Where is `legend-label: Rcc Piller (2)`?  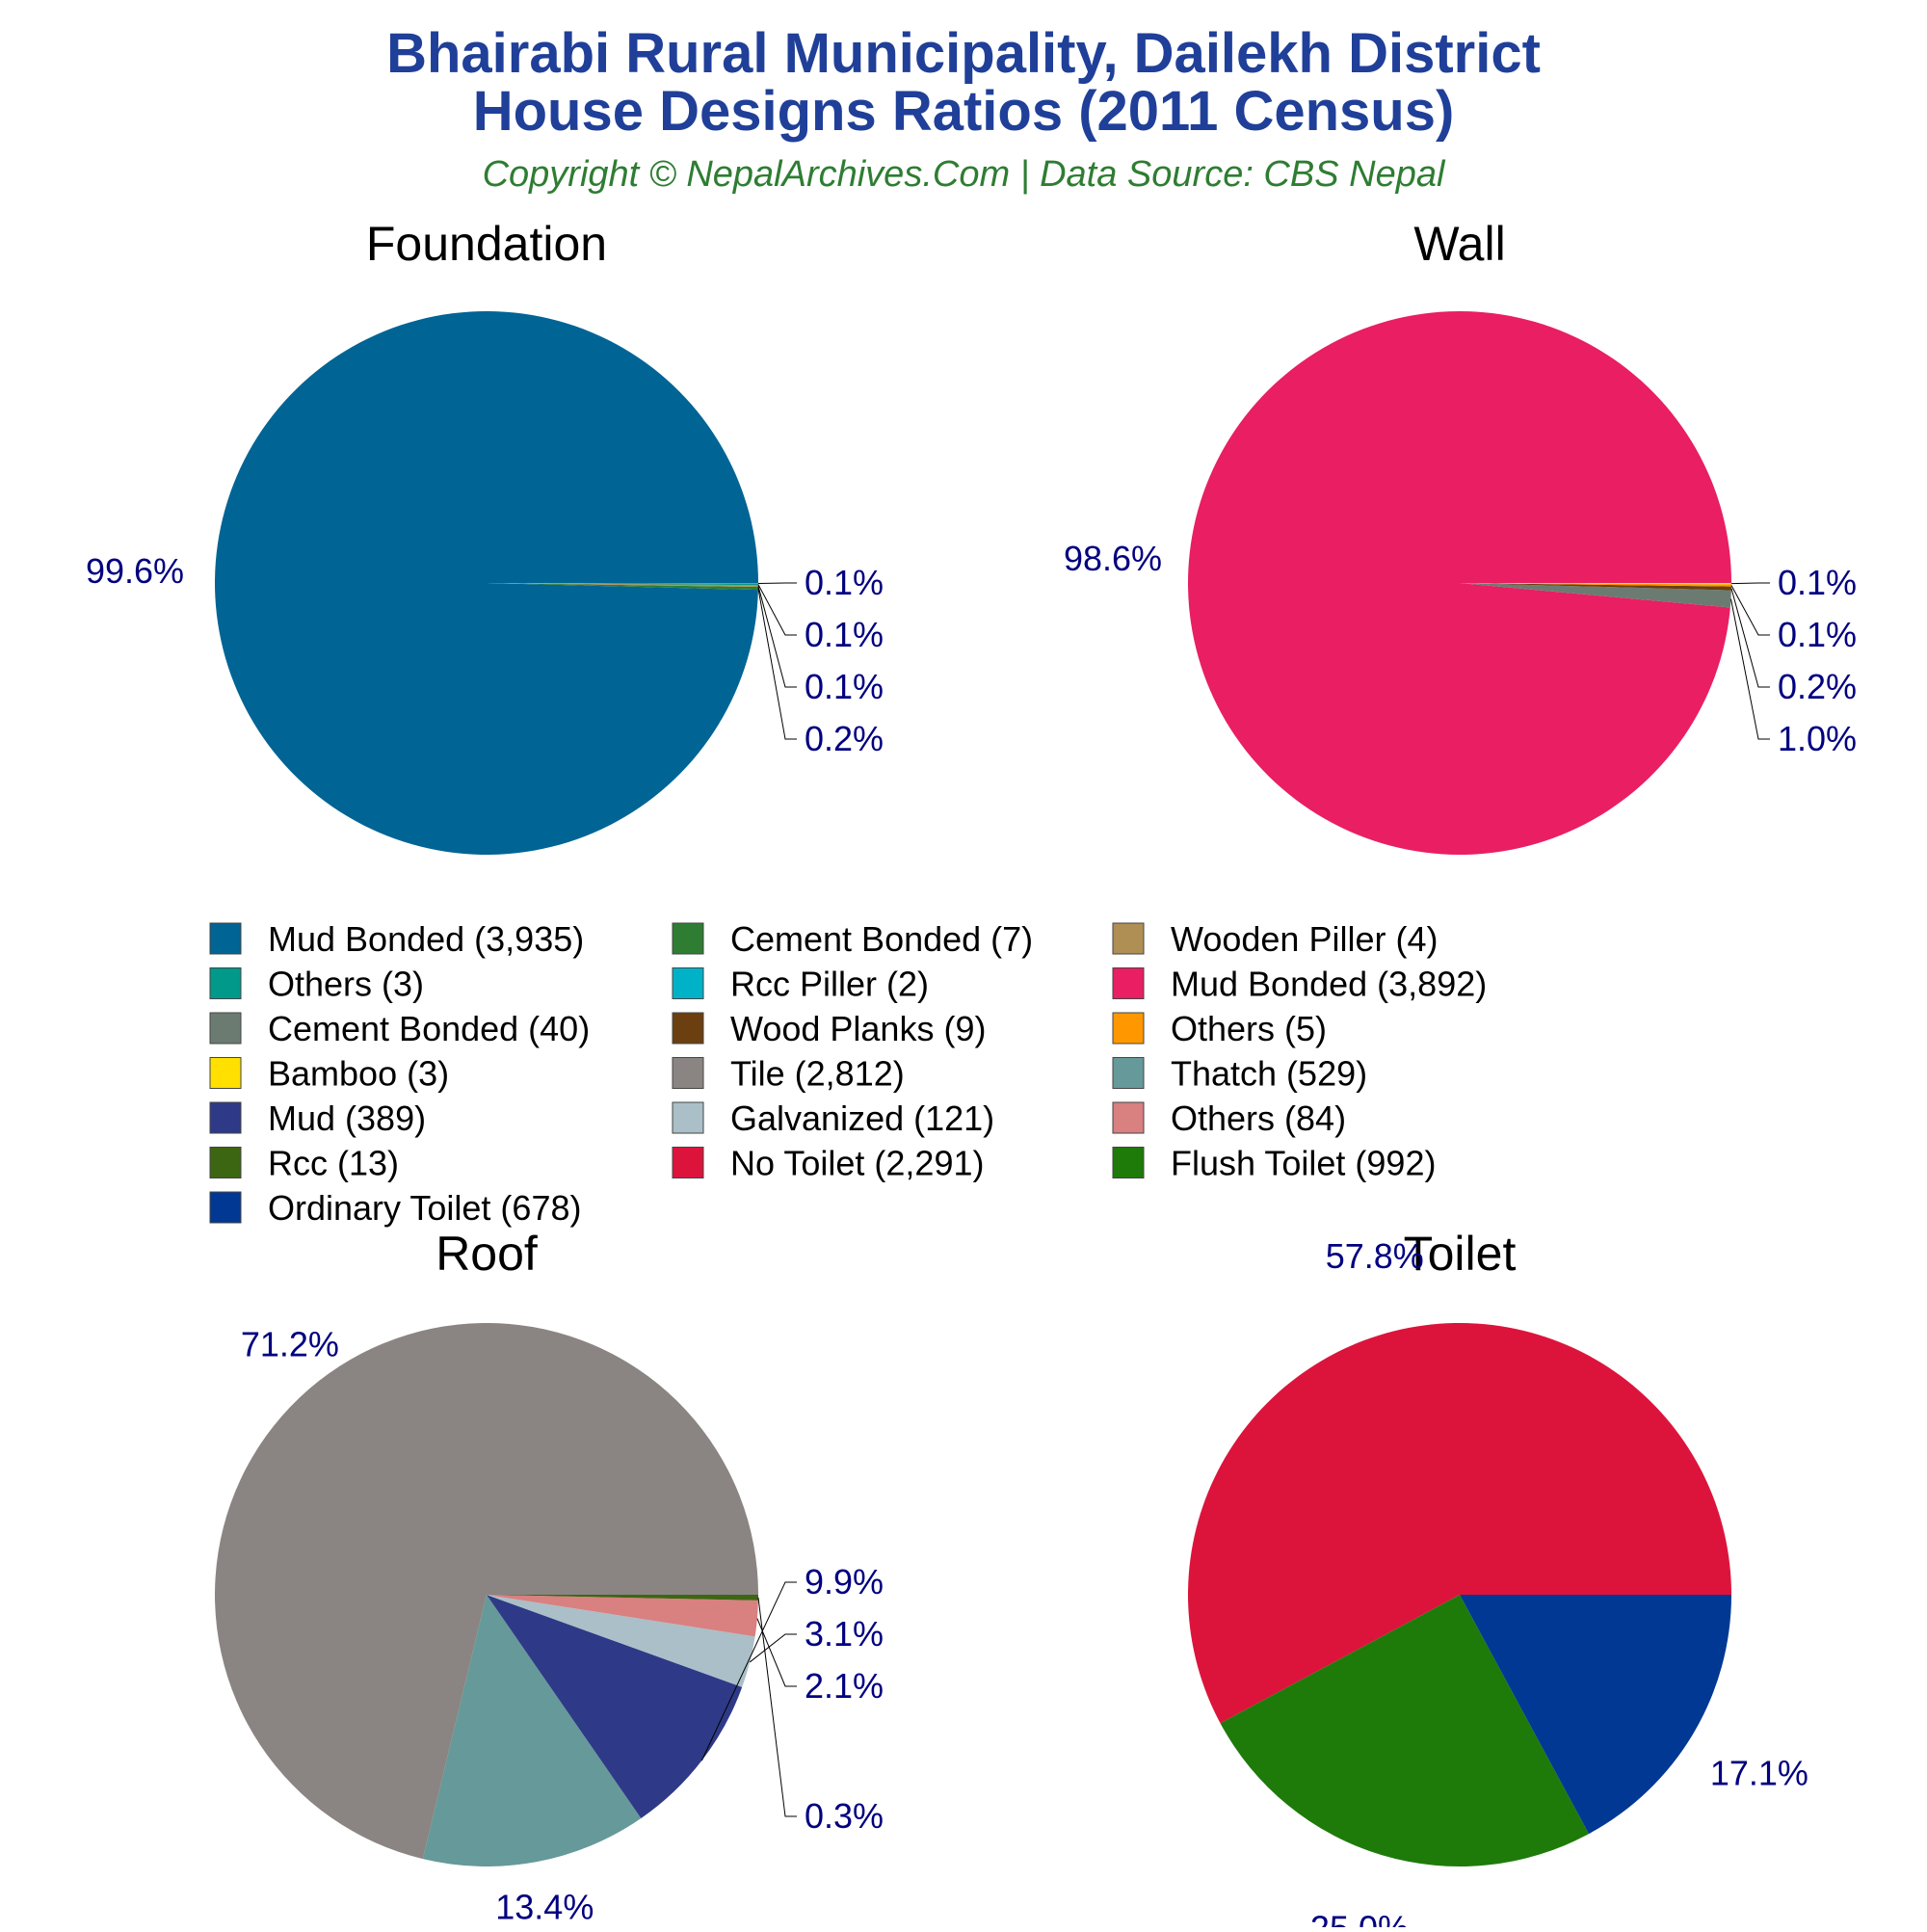
legend-label: Rcc Piller (2) is located at coordinates (829, 984).